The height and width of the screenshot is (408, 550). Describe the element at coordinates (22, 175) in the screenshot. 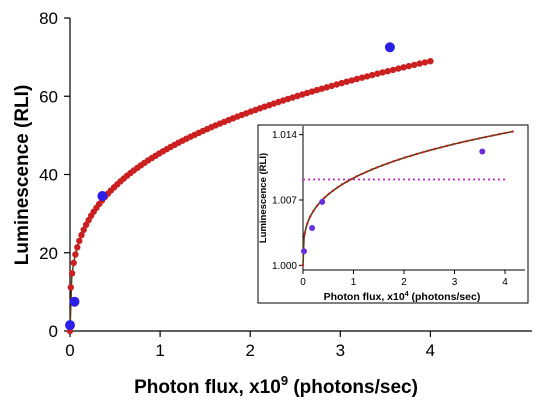

I see `main-y-axis-title: Luminescence (RLI)` at that location.